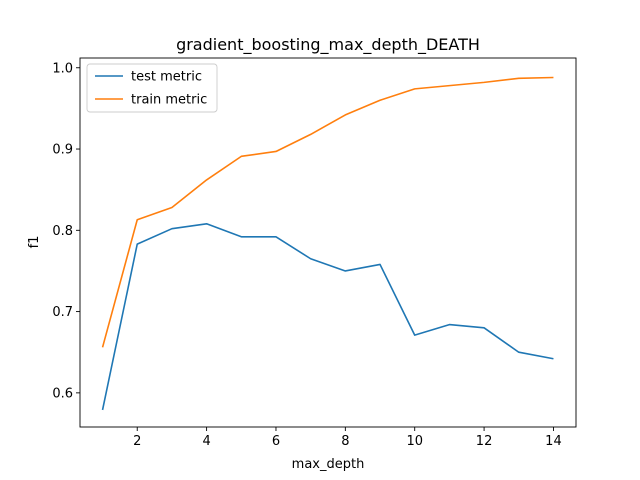  I want to click on legend-label-0: test metric, so click(166, 77).